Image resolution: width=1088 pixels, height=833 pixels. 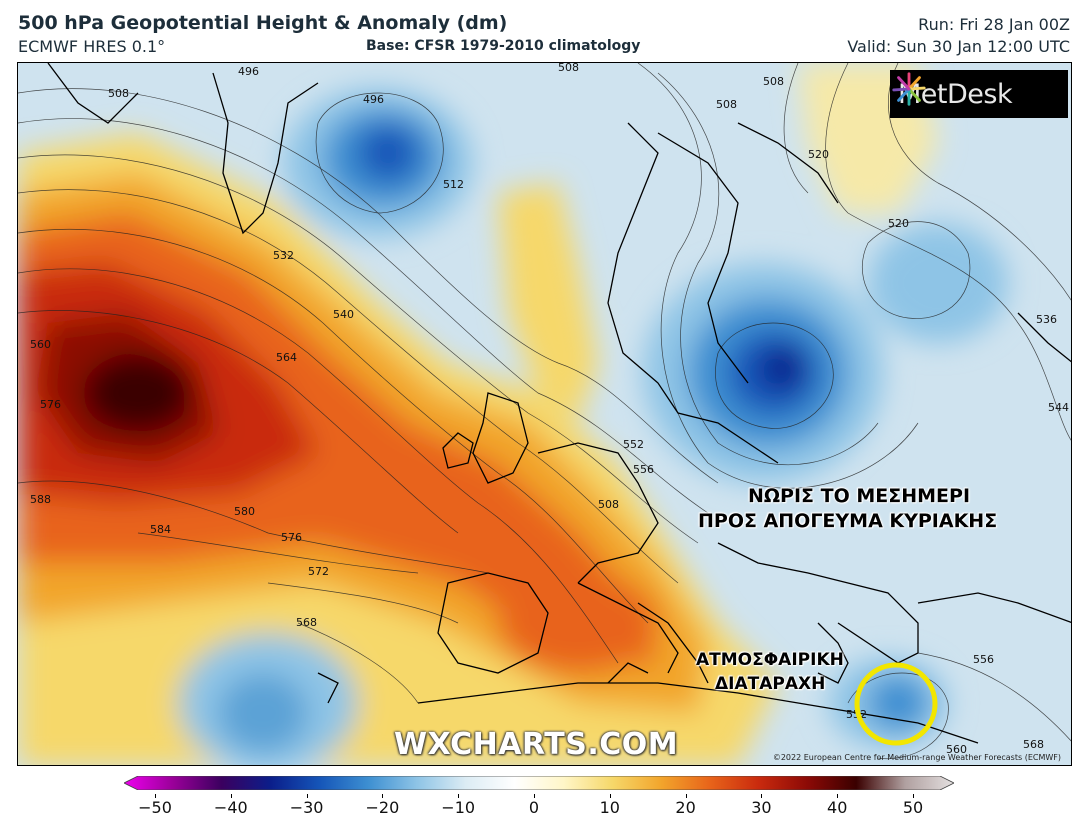 What do you see at coordinates (909, 89) in the screenshot?
I see `metdesk-star-icon` at bounding box center [909, 89].